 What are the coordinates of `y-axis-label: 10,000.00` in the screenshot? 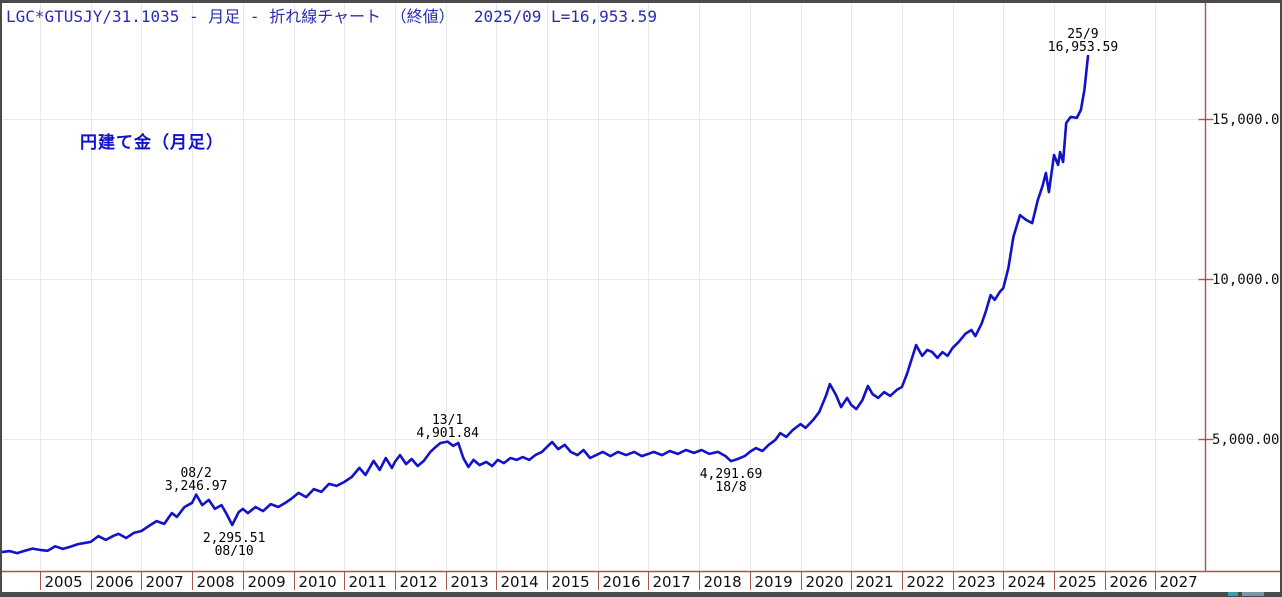 It's located at (1247, 279).